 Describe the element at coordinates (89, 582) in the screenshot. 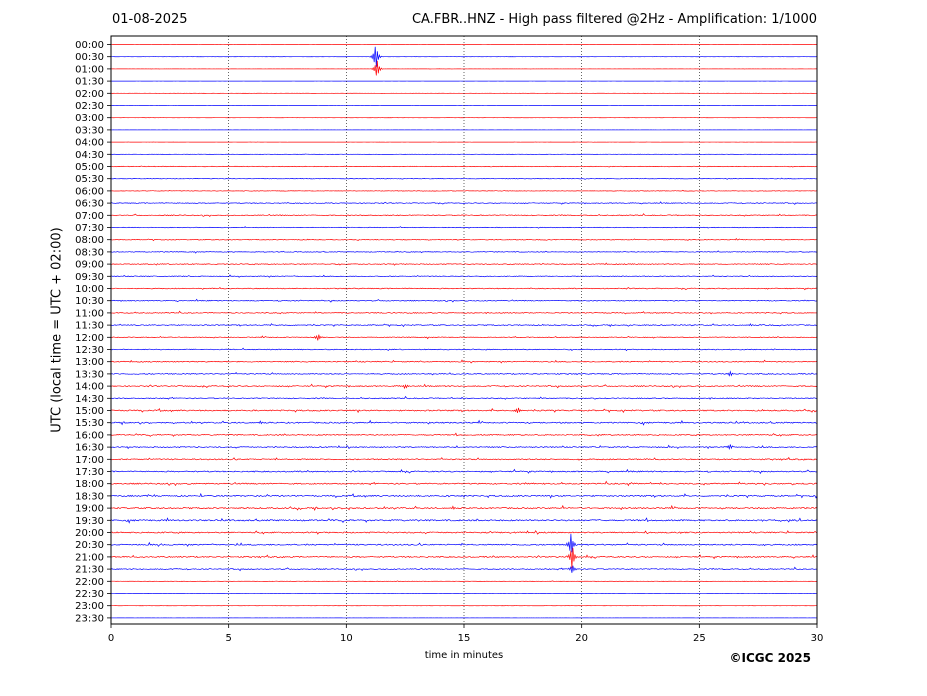

I see `y-tick-label: 22:00` at that location.